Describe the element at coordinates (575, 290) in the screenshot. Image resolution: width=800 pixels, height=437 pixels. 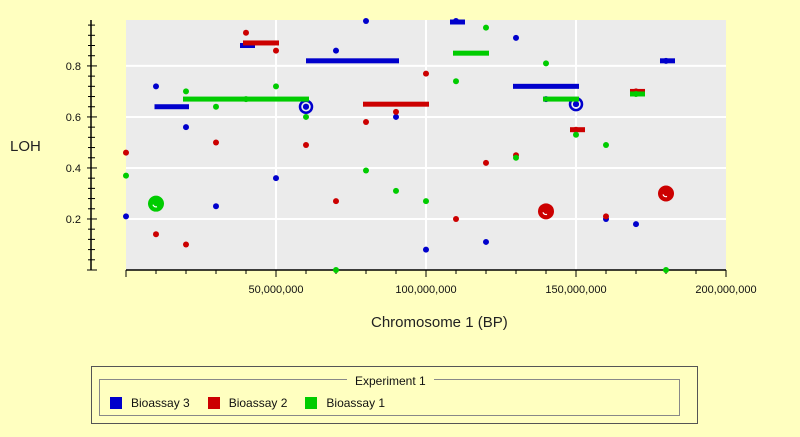
I see `x-tick-label: 150,000,000` at that location.